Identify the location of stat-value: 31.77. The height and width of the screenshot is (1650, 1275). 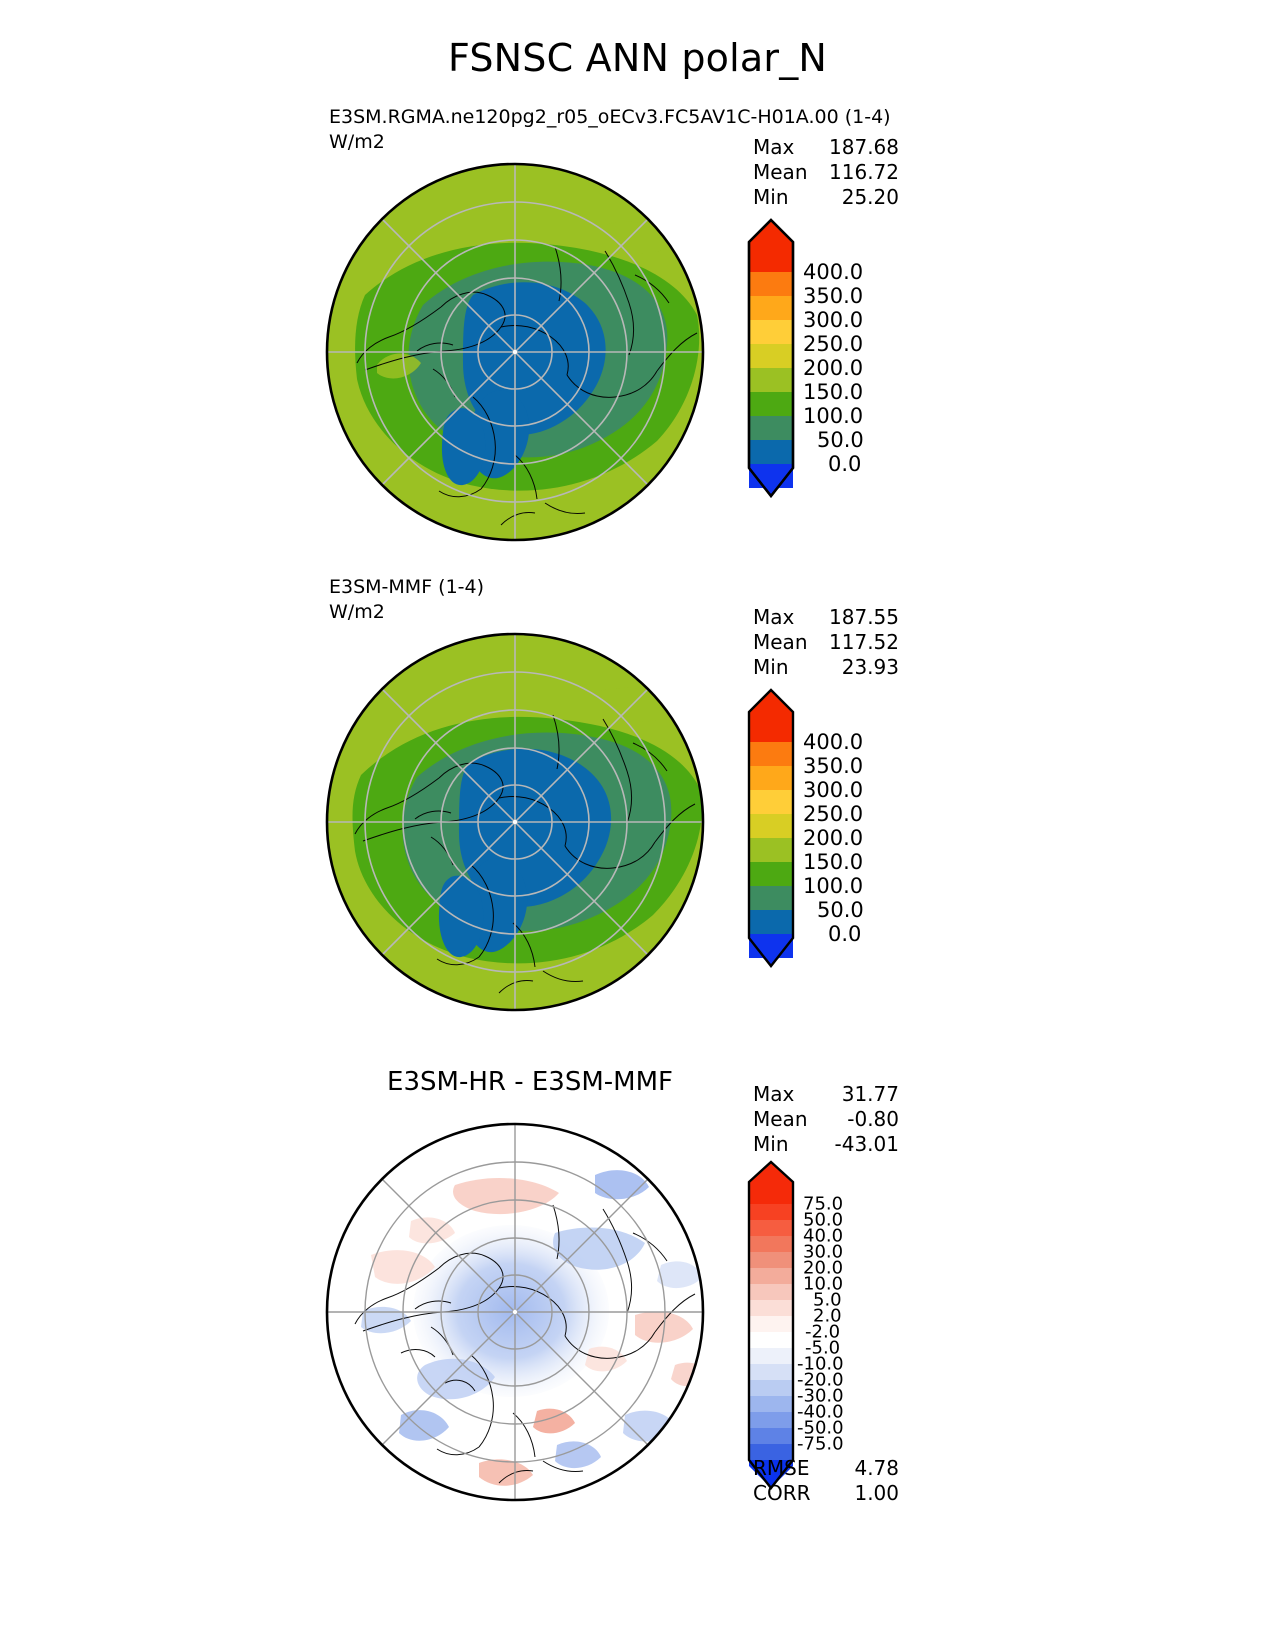
(870, 1094).